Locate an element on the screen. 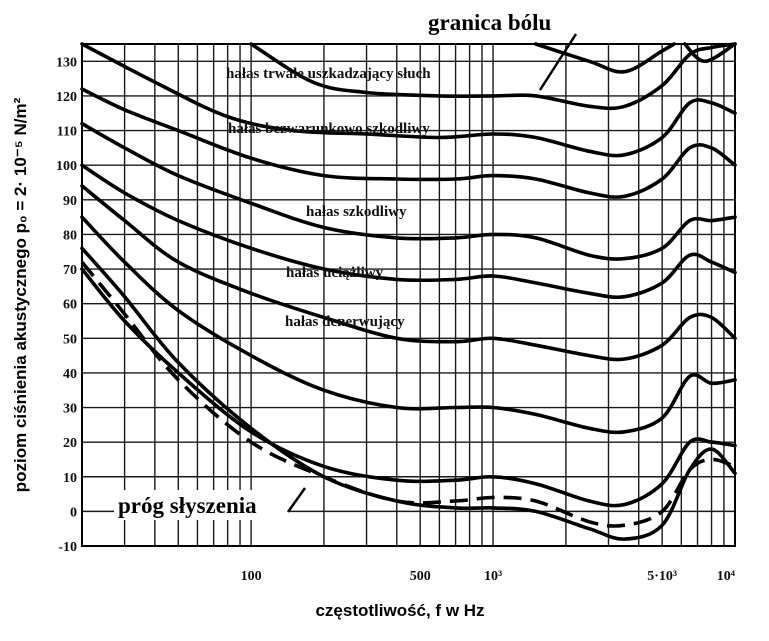 Image resolution: width=769 pixels, height=641 pixels. y-tick-label: 0 is located at coordinates (73, 512).